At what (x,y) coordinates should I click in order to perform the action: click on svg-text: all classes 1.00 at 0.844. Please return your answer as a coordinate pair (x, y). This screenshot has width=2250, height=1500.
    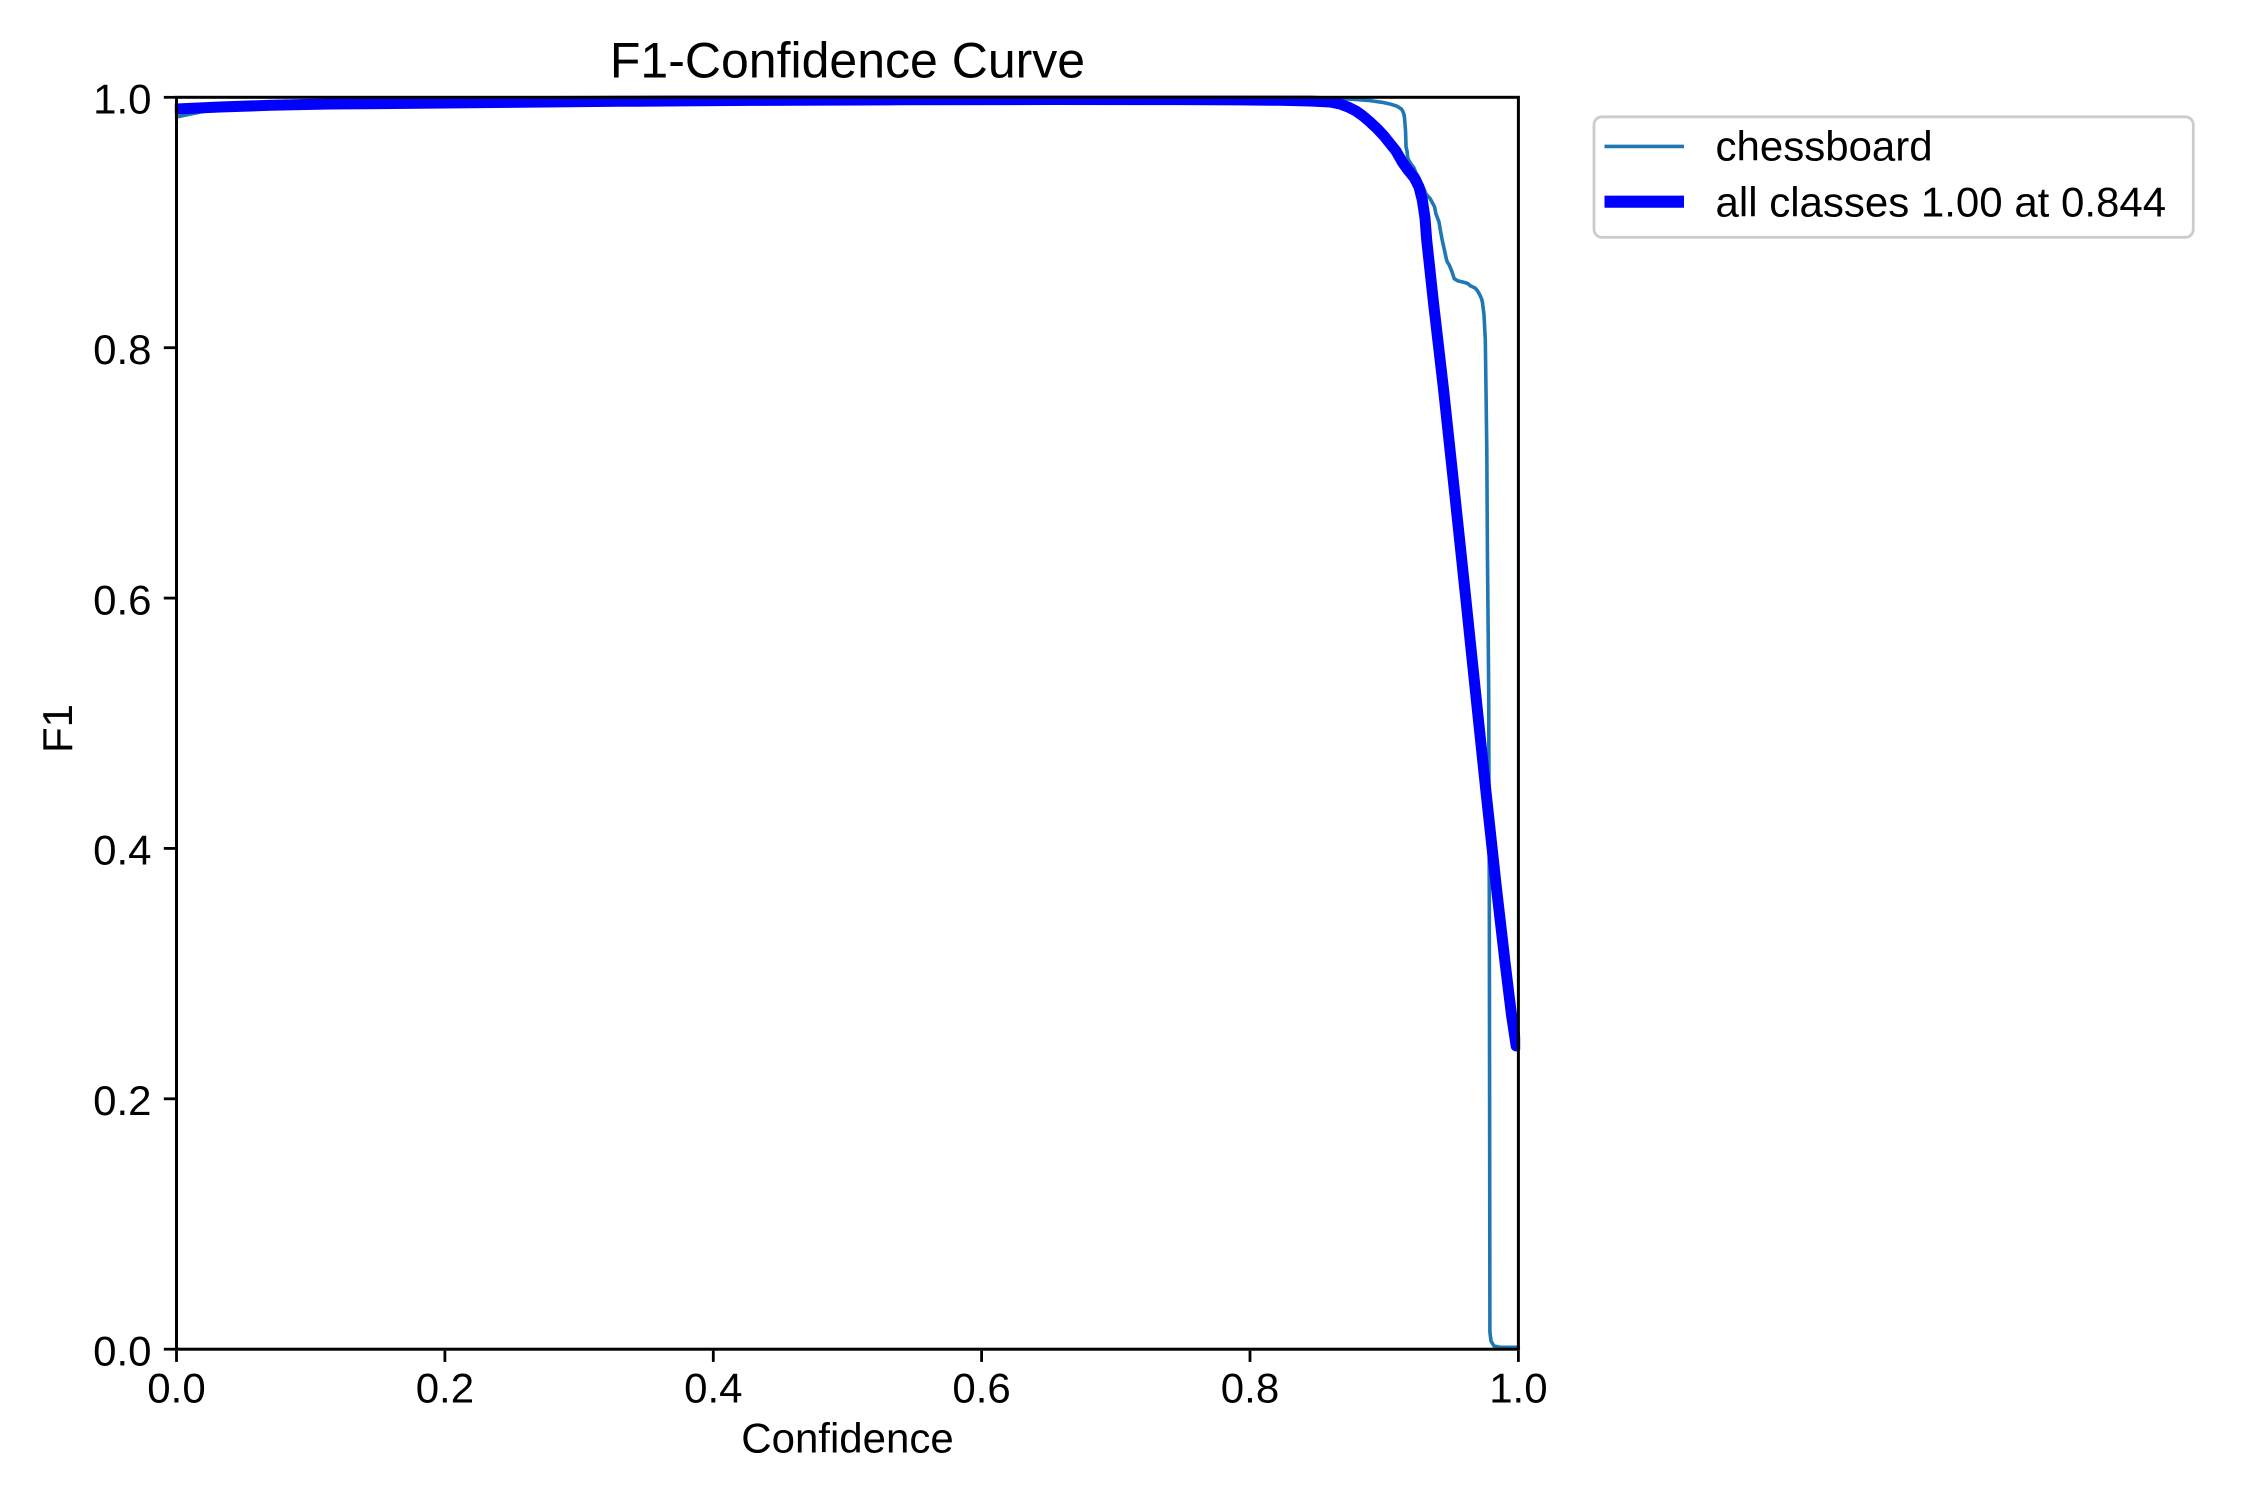
    Looking at the image, I should click on (1941, 202).